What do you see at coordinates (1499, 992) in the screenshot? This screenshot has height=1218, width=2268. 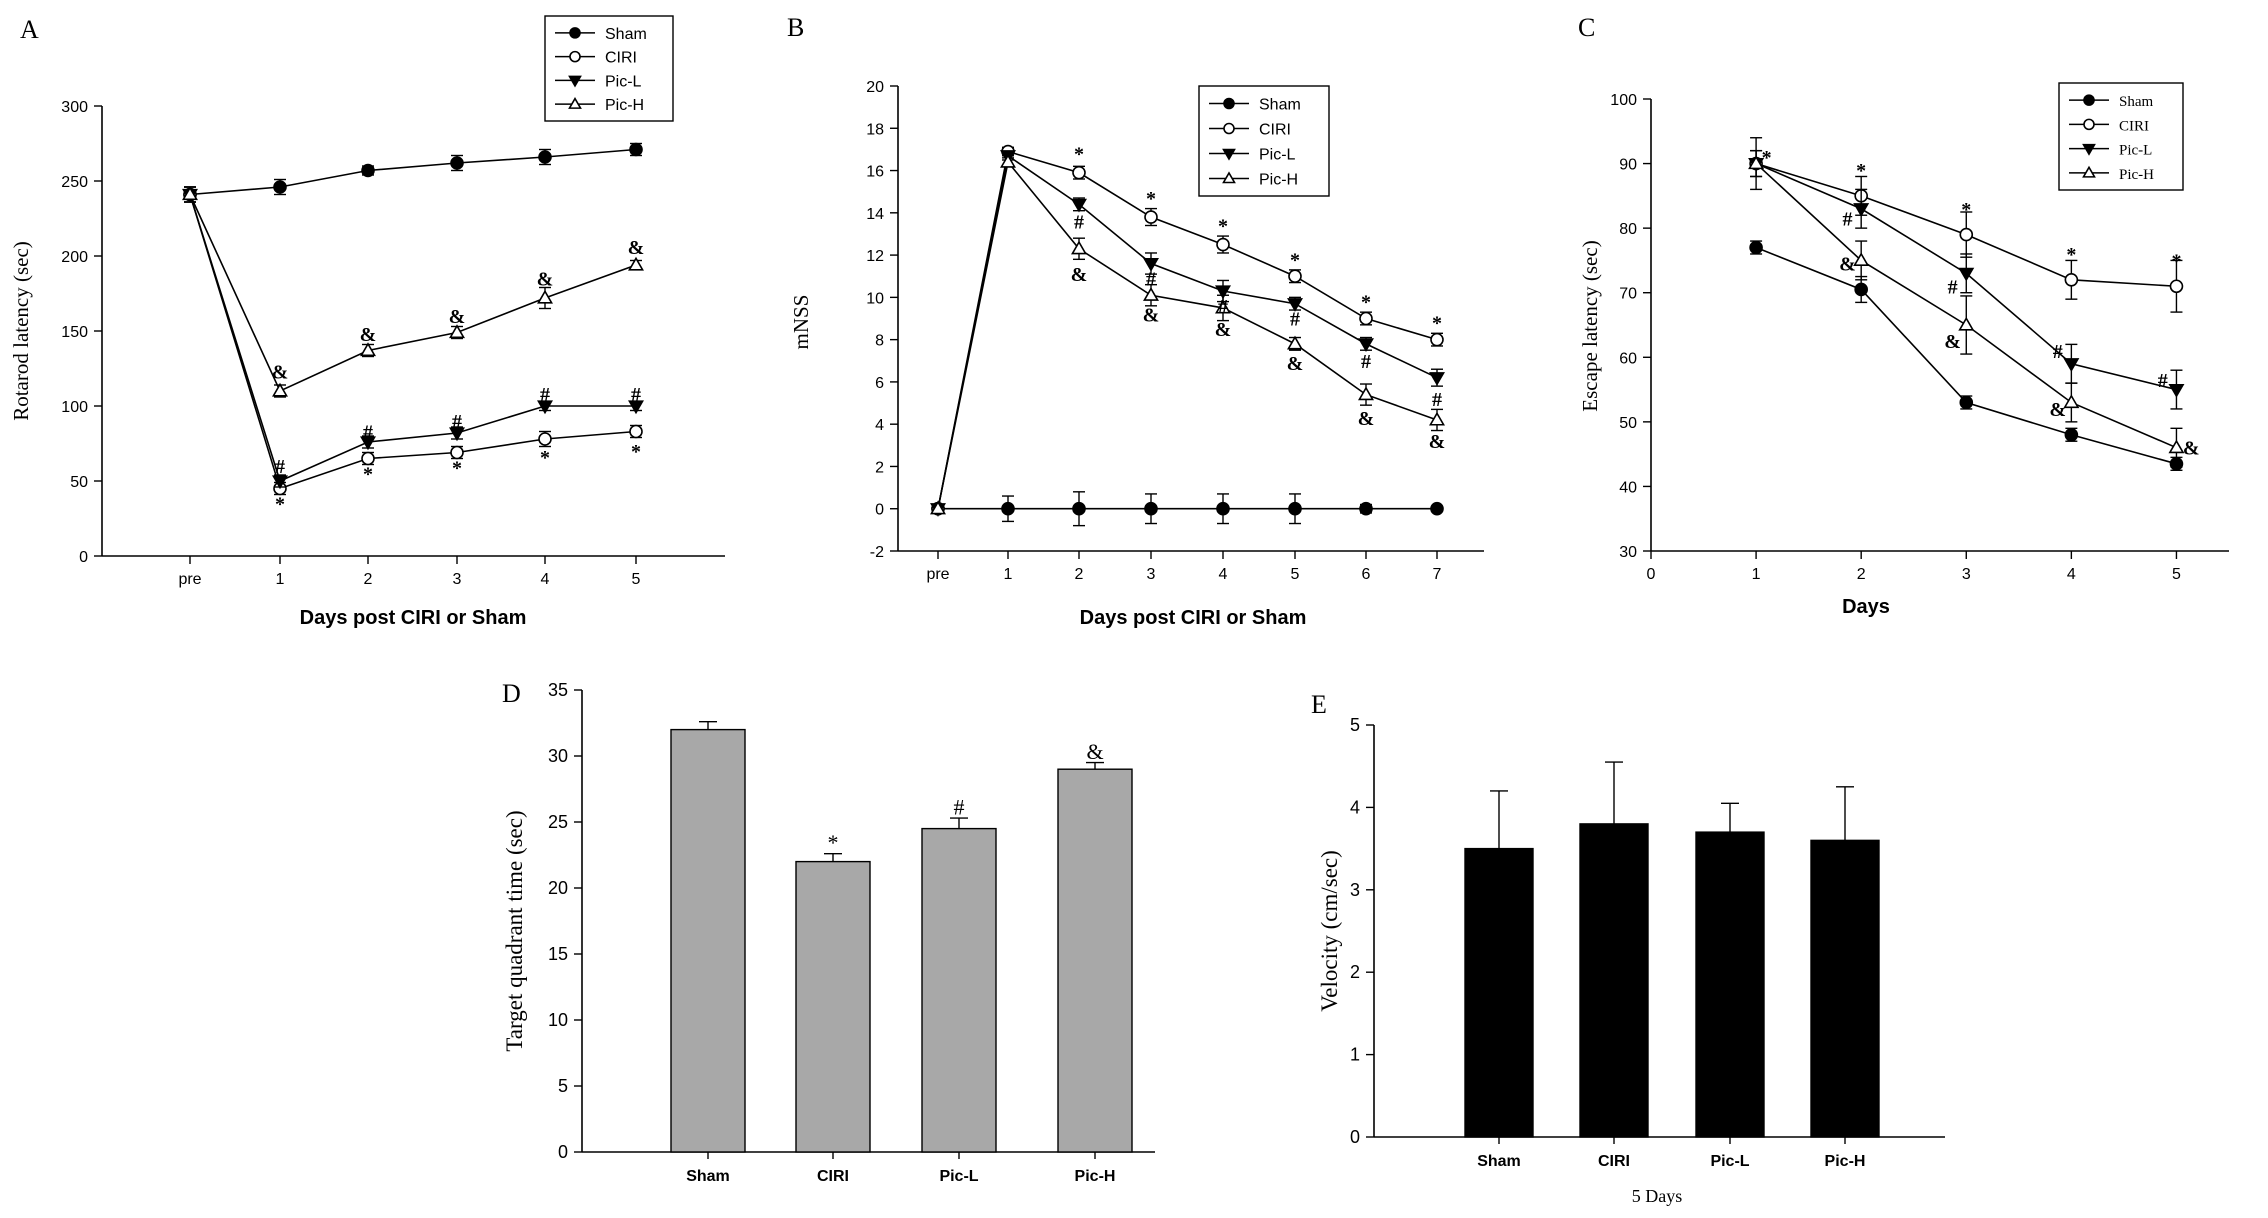 I see `bar-sham` at bounding box center [1499, 992].